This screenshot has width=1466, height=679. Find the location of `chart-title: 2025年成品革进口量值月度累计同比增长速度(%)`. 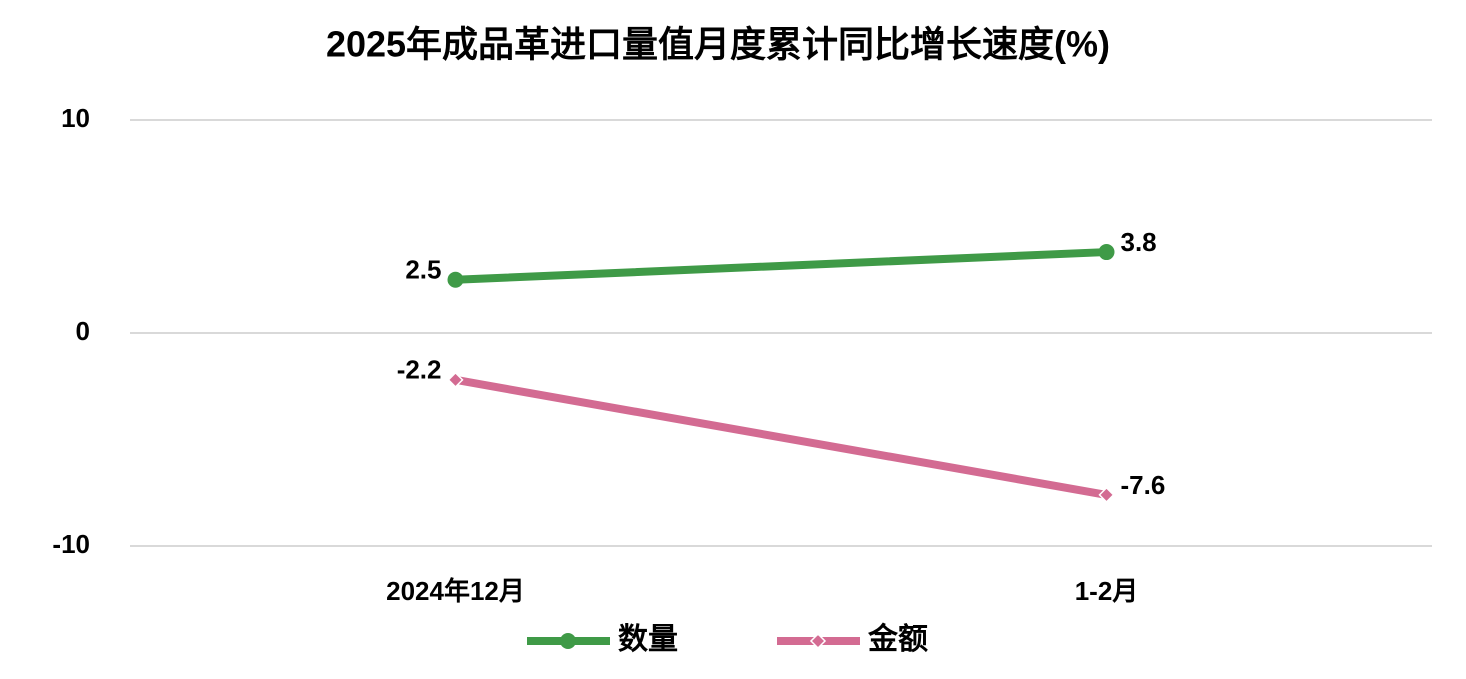

chart-title: 2025年成品革进口量值月度累计同比增长速度(%) is located at coordinates (718, 44).